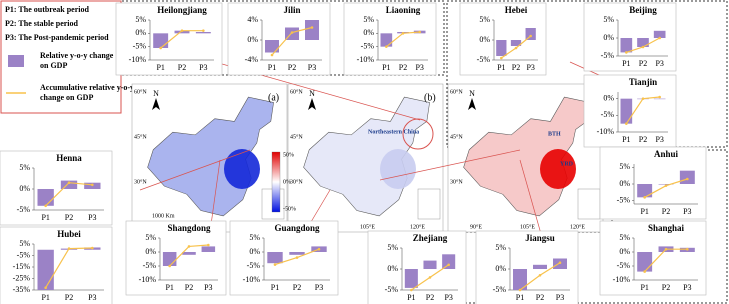 This screenshot has width=729, height=304. I want to click on lon-label: 105°E, so click(527, 226).